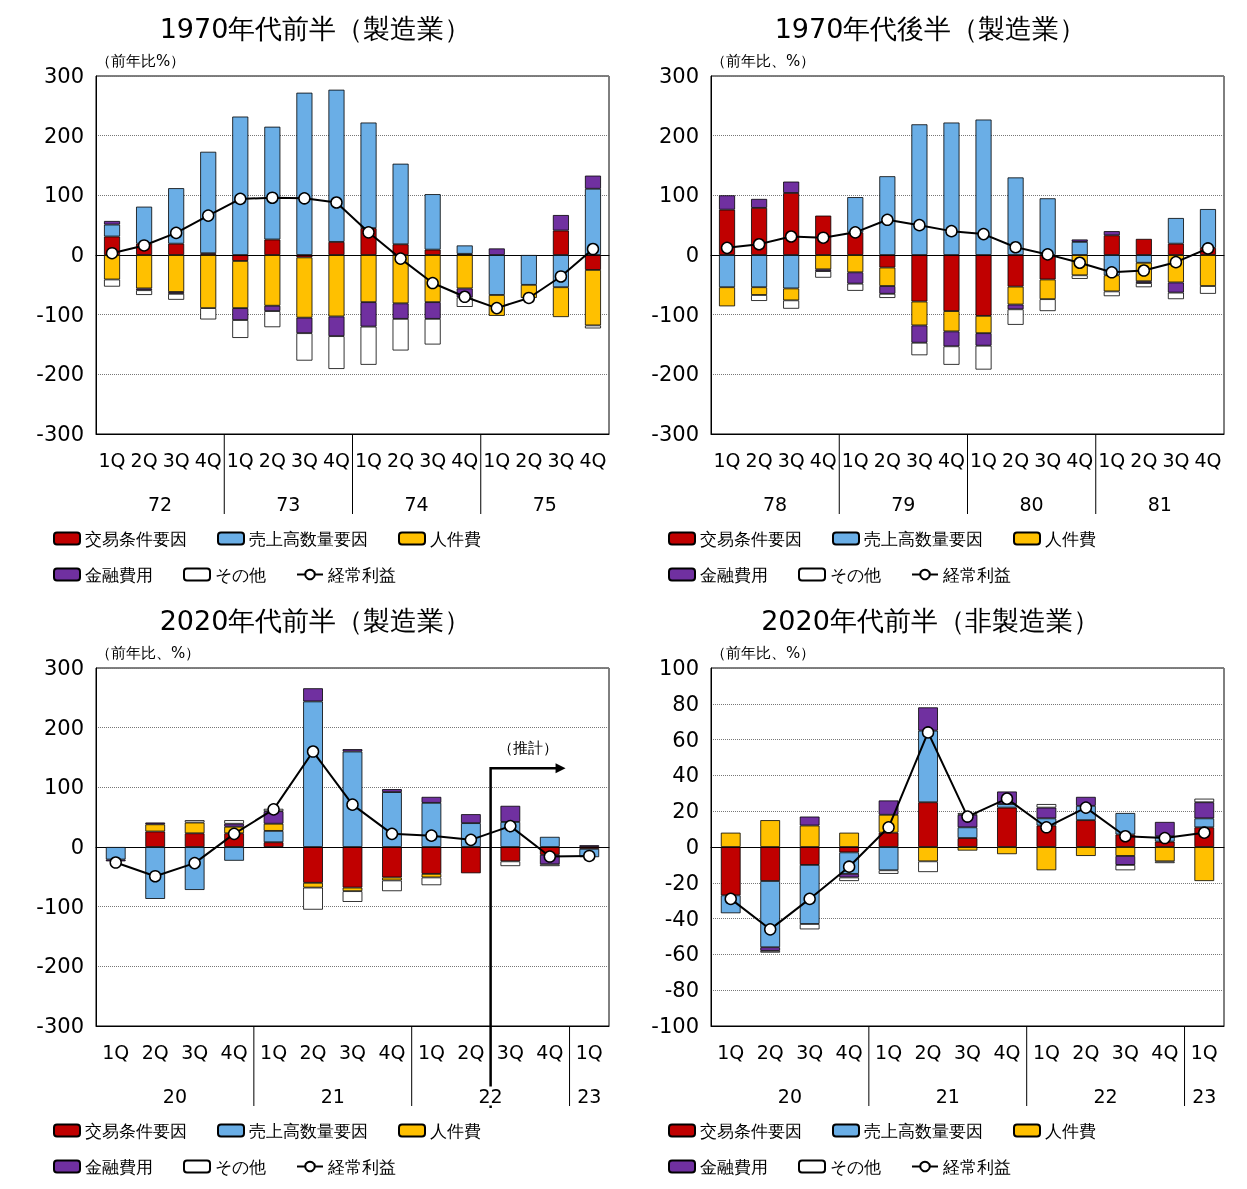  I want to click on y-tick-label: 40, so click(685, 775).